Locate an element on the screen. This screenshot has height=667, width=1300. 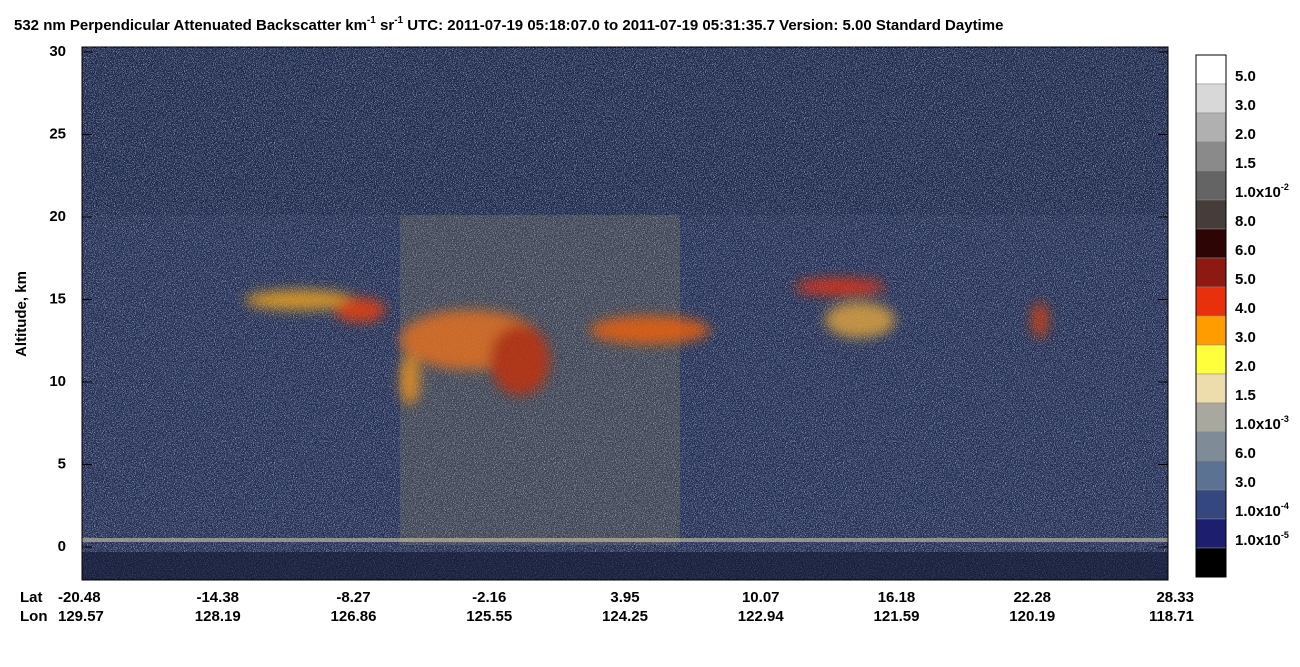
y-tick-label: 30 is located at coordinates (57, 51).